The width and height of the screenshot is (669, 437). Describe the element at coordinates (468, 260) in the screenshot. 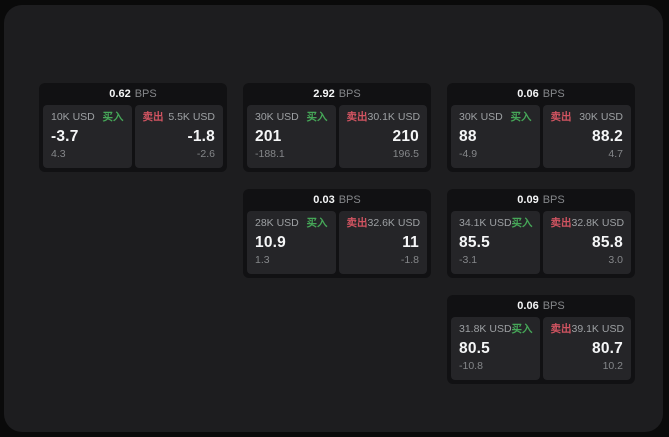

I see `buy-delta: -3.1` at that location.